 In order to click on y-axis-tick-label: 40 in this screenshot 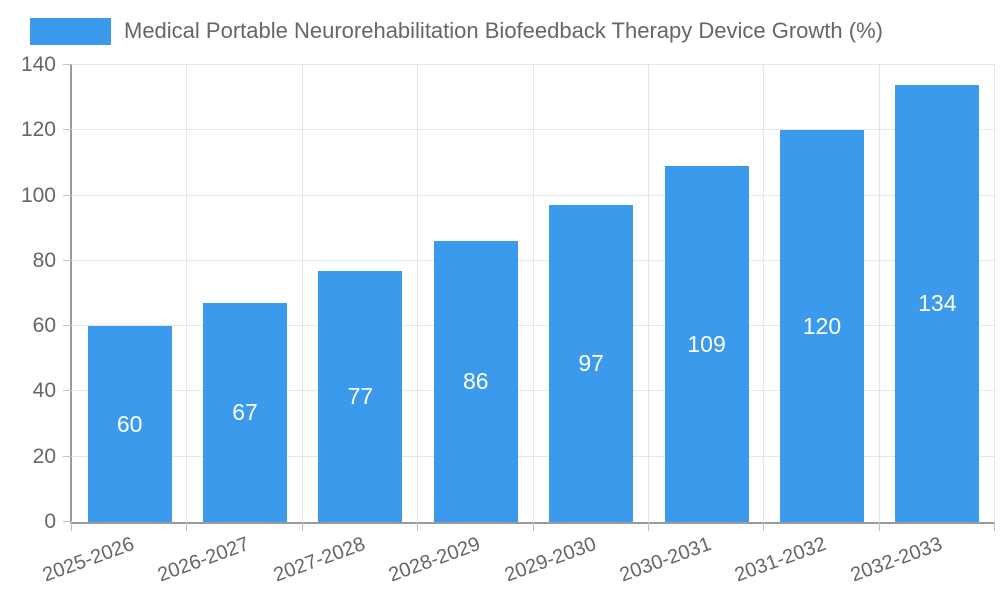, I will do `click(44, 391)`.